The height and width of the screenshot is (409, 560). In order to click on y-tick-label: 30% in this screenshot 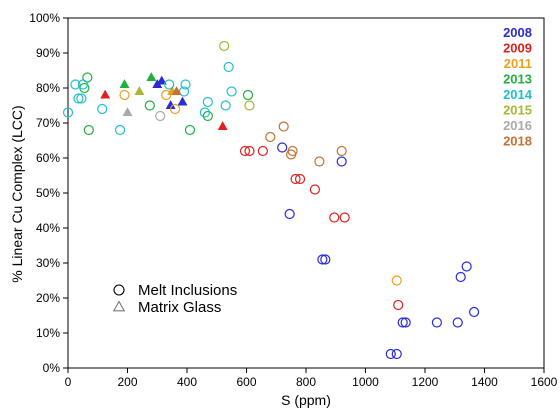, I will do `click(48, 263)`.